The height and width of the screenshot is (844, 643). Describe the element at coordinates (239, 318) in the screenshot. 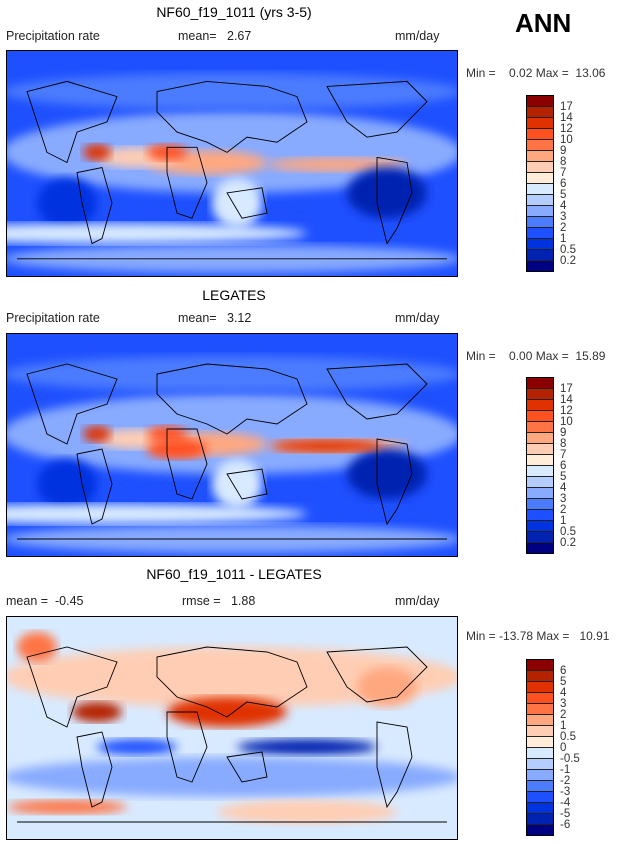

I see `panel2-mean-value: 3.12` at that location.